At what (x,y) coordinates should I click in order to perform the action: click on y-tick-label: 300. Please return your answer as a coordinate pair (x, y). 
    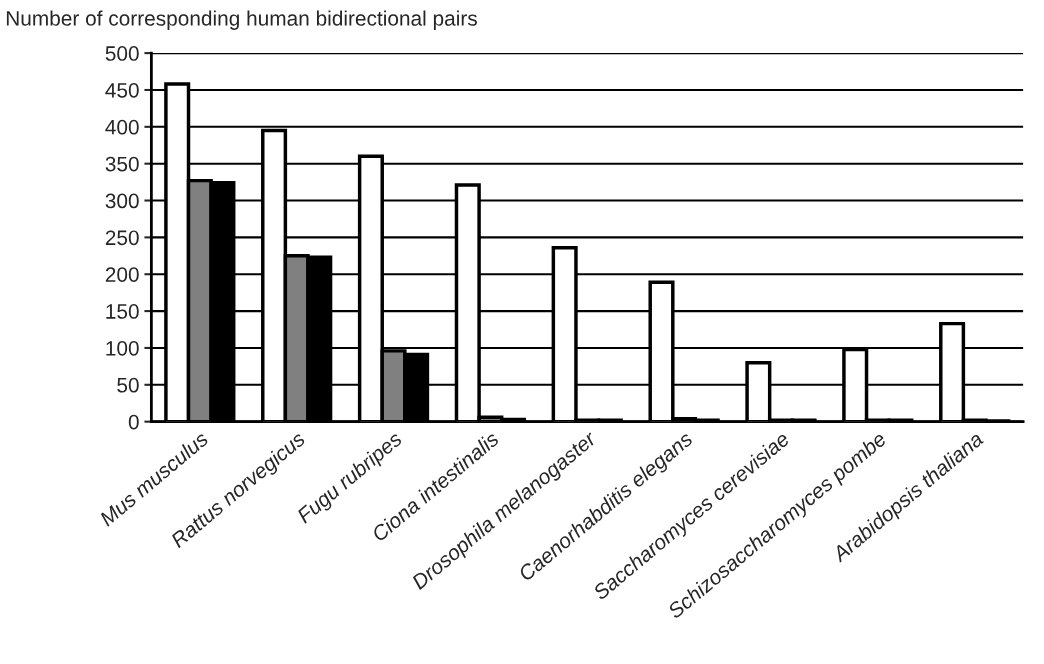
    Looking at the image, I should click on (122, 201).